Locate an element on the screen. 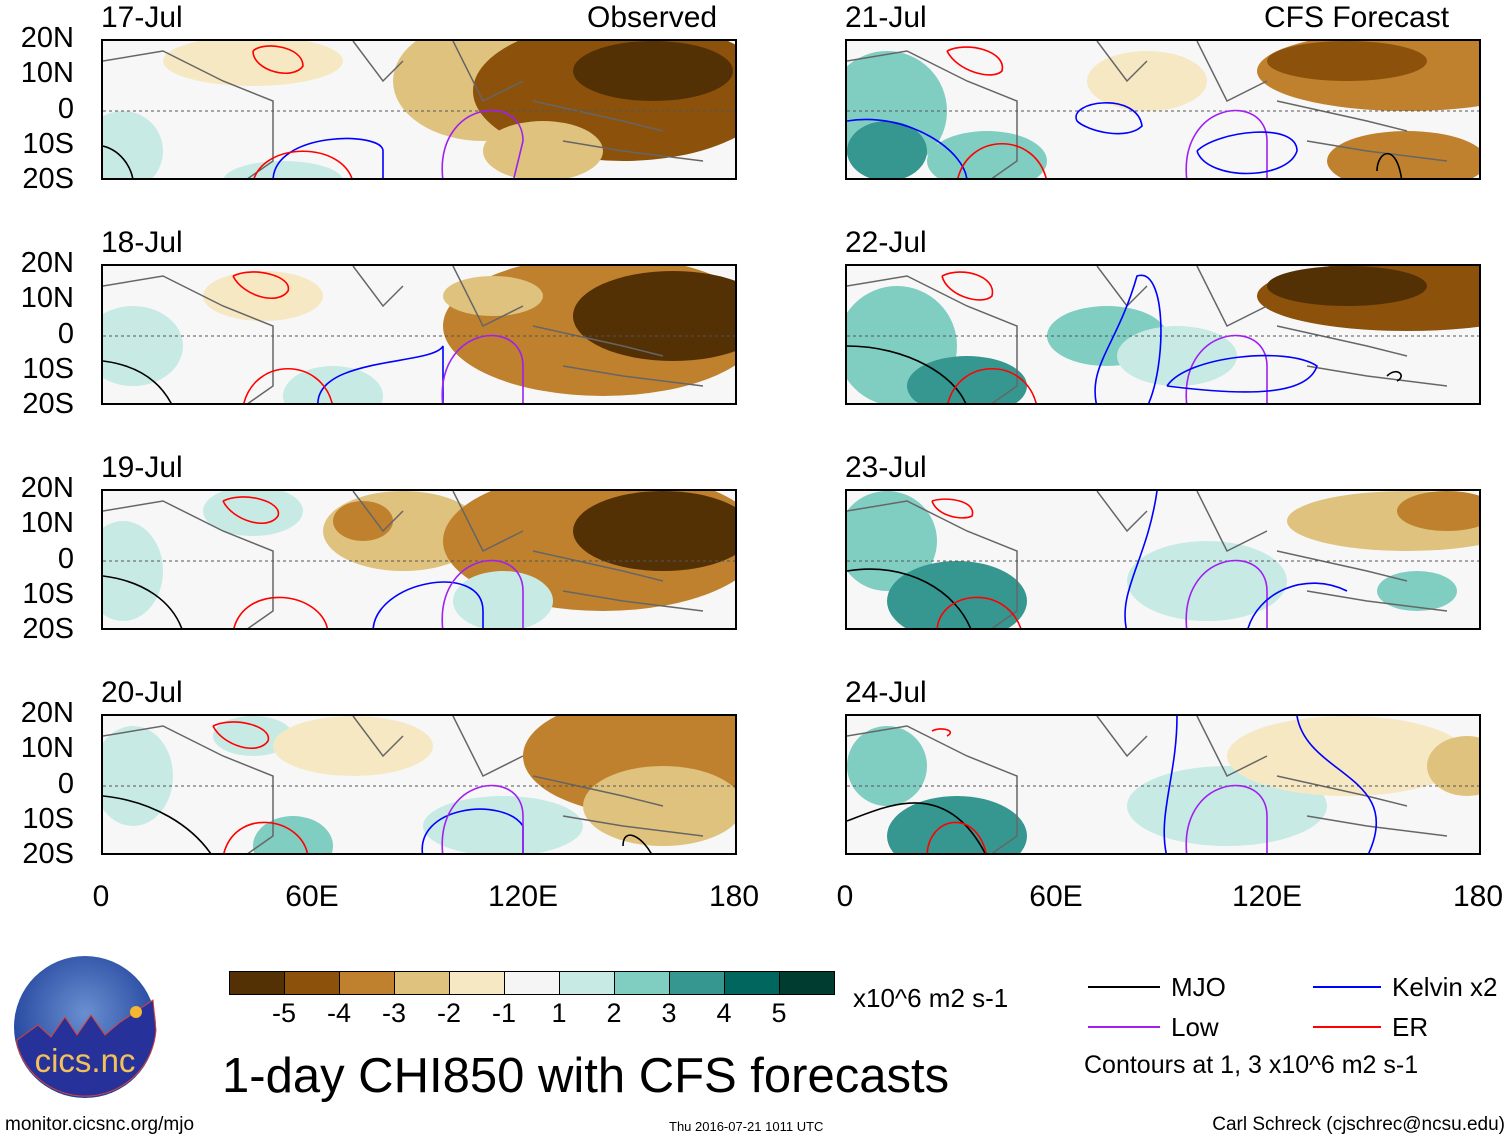 The width and height of the screenshot is (1510, 1142). panel-date: 18-Jul is located at coordinates (142, 242).